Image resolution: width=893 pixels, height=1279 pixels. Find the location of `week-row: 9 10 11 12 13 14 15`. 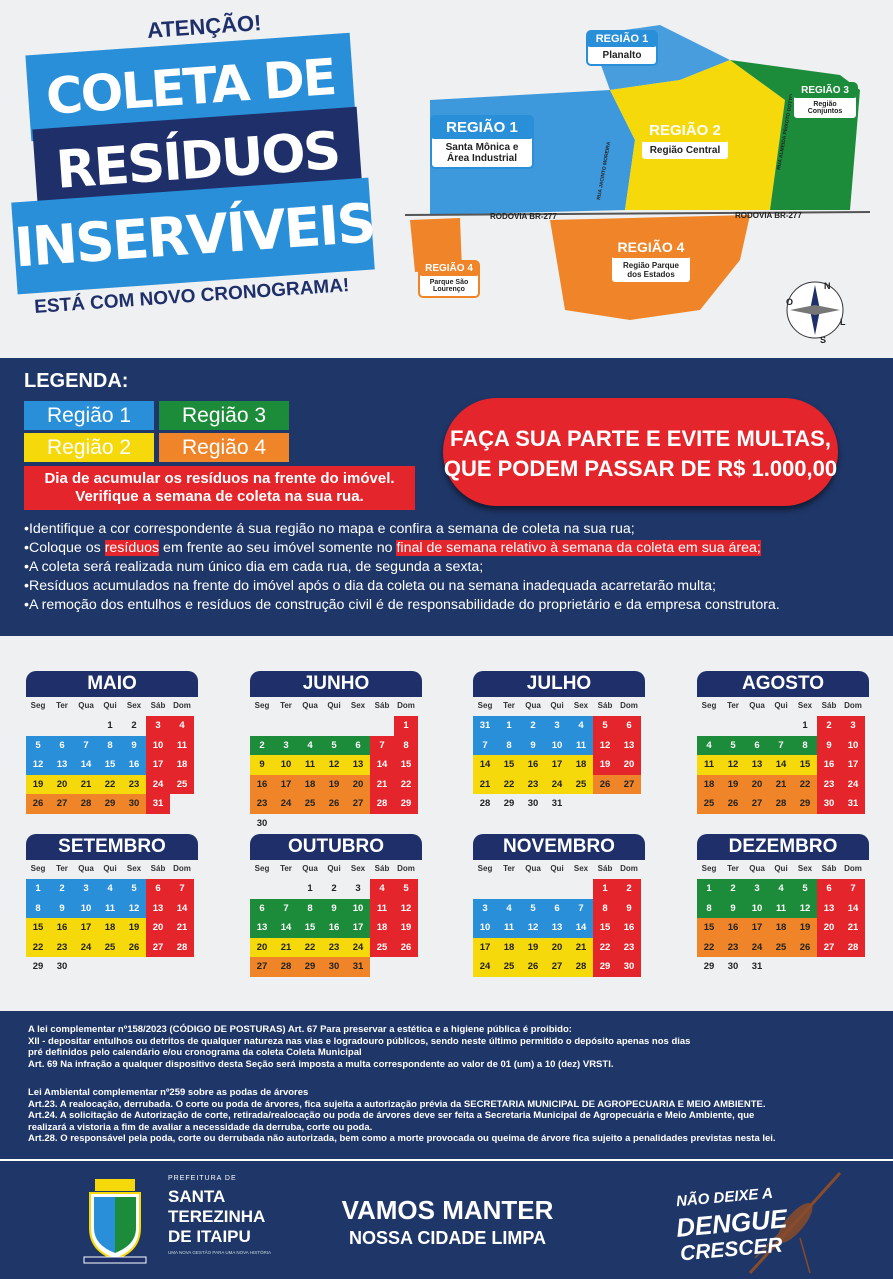

week-row: 9 10 11 12 13 14 15 is located at coordinates (336, 765).